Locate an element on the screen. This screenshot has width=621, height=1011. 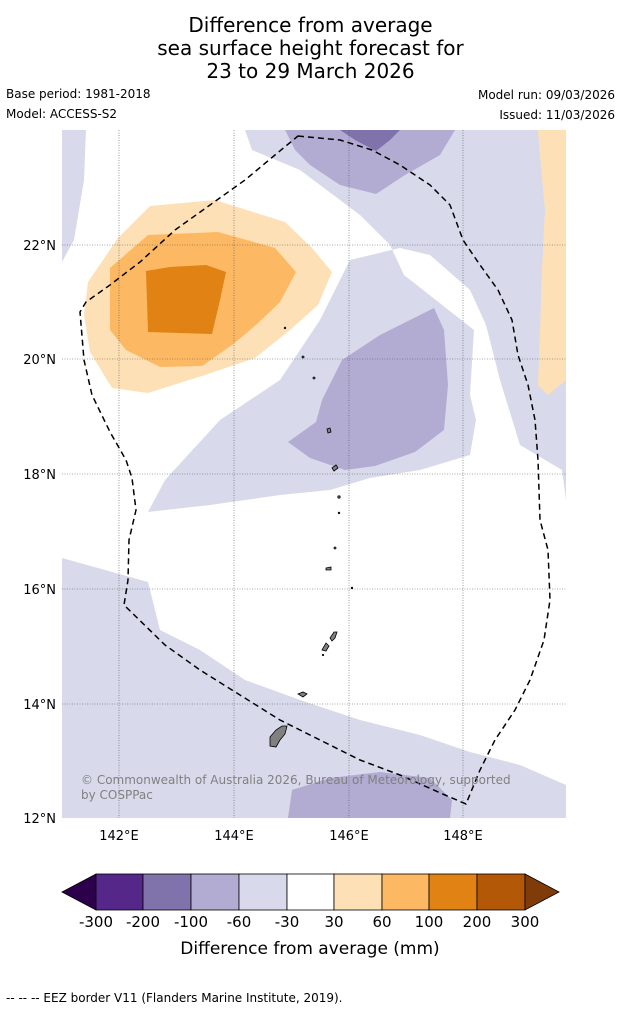
island-aguijan is located at coordinates (323, 655).